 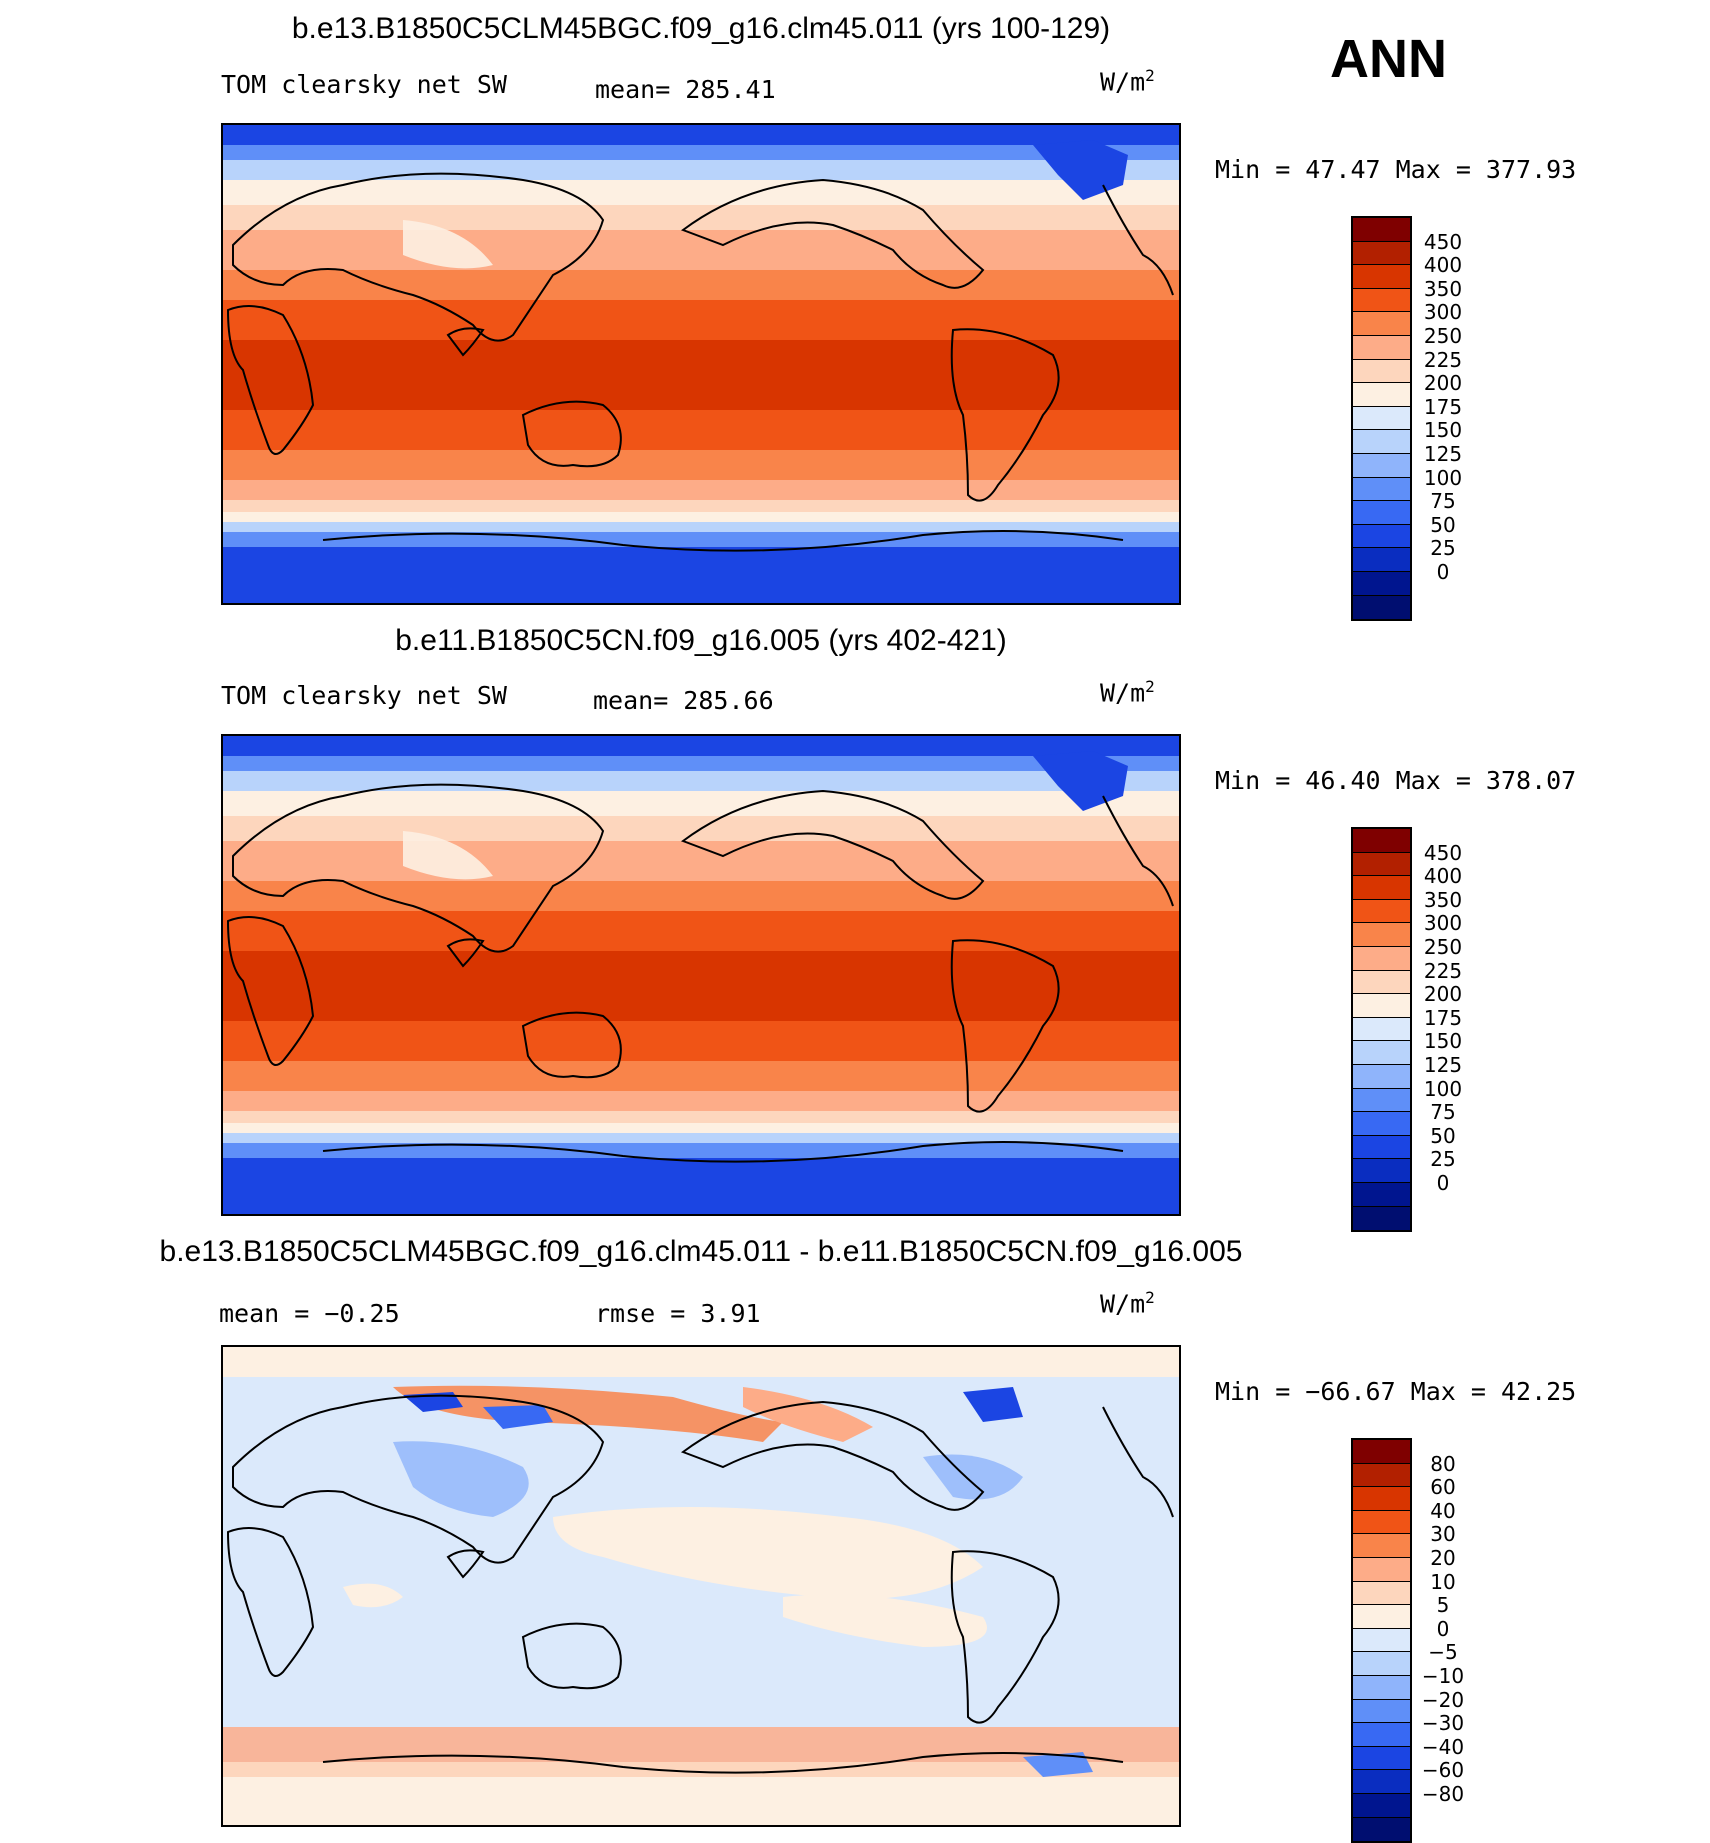 What do you see at coordinates (685, 89) in the screenshot?
I see `panel-1-mean-label: mean= 285.41` at bounding box center [685, 89].